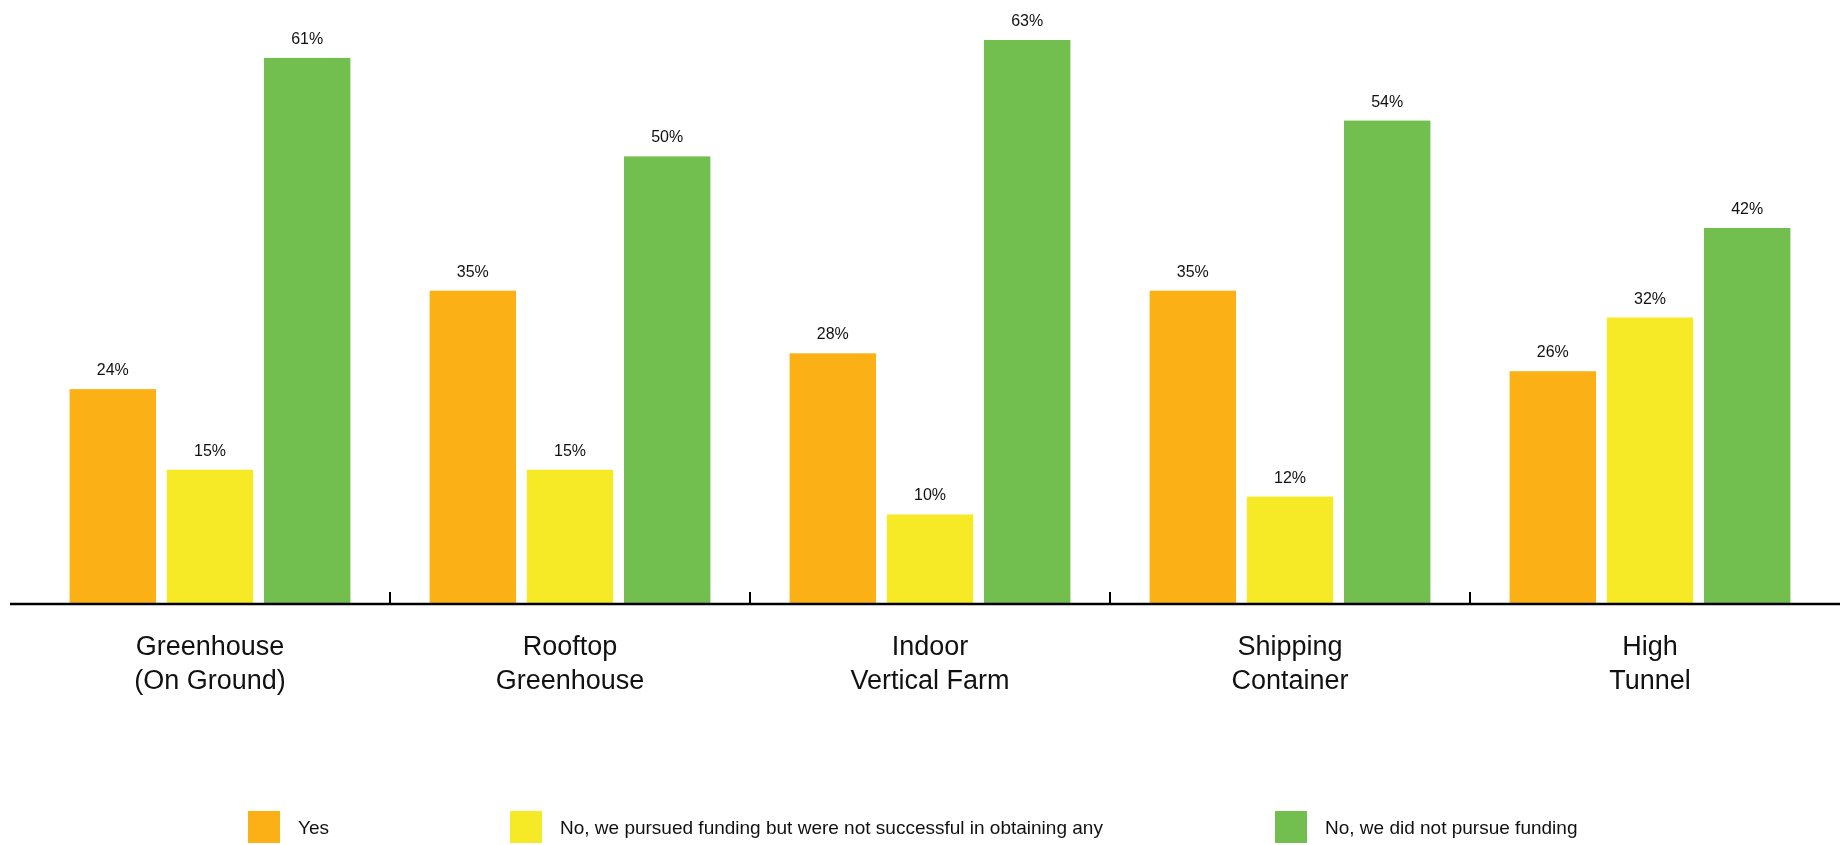 This screenshot has height=845, width=1841. I want to click on data-label: 42%, so click(1747, 208).